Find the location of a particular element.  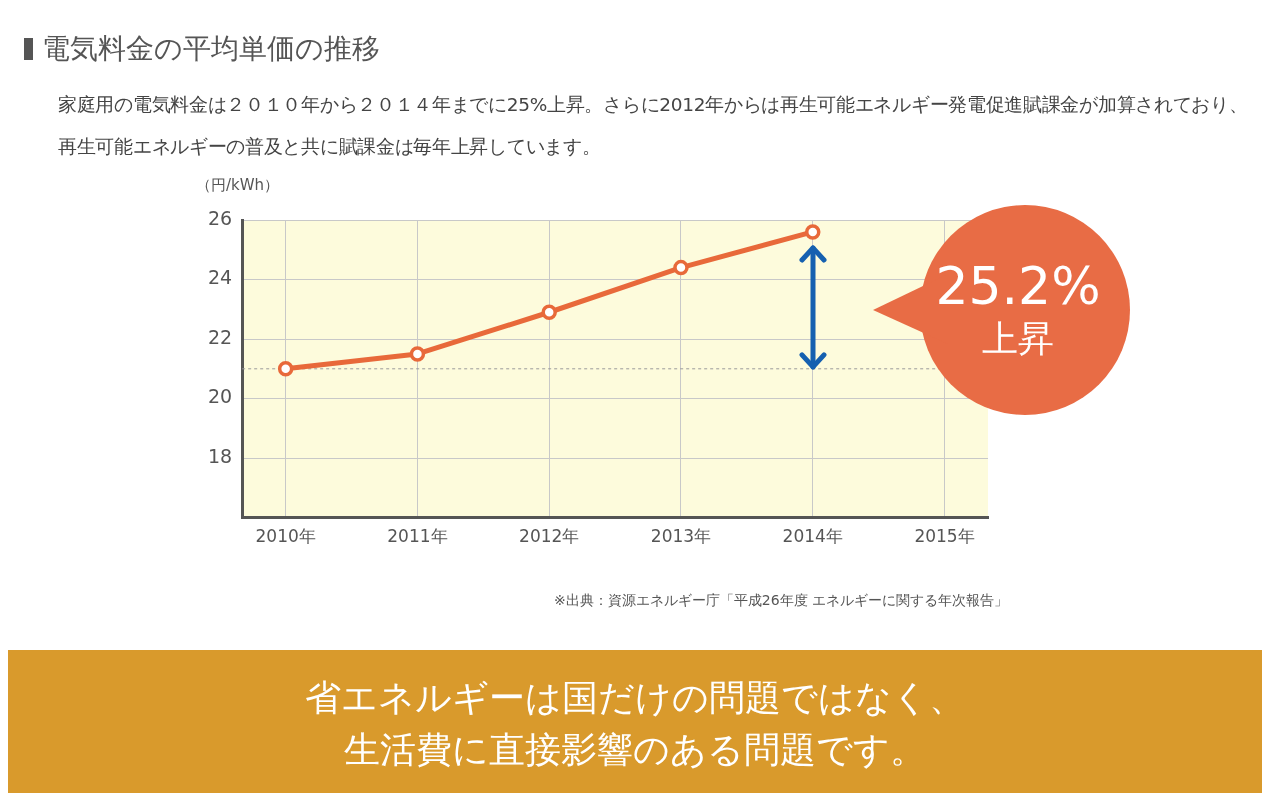

text: 省エネルギーは国だけの問題ではなく、 is located at coordinates (635, 698).